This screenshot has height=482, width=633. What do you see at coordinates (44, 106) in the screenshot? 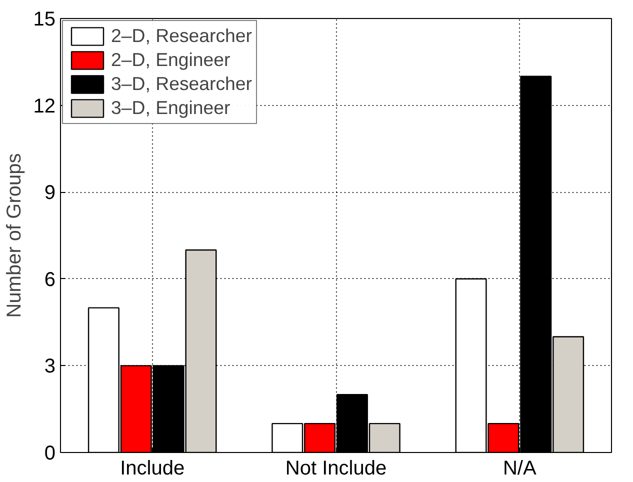
I see `y-tick-label: 12` at bounding box center [44, 106].